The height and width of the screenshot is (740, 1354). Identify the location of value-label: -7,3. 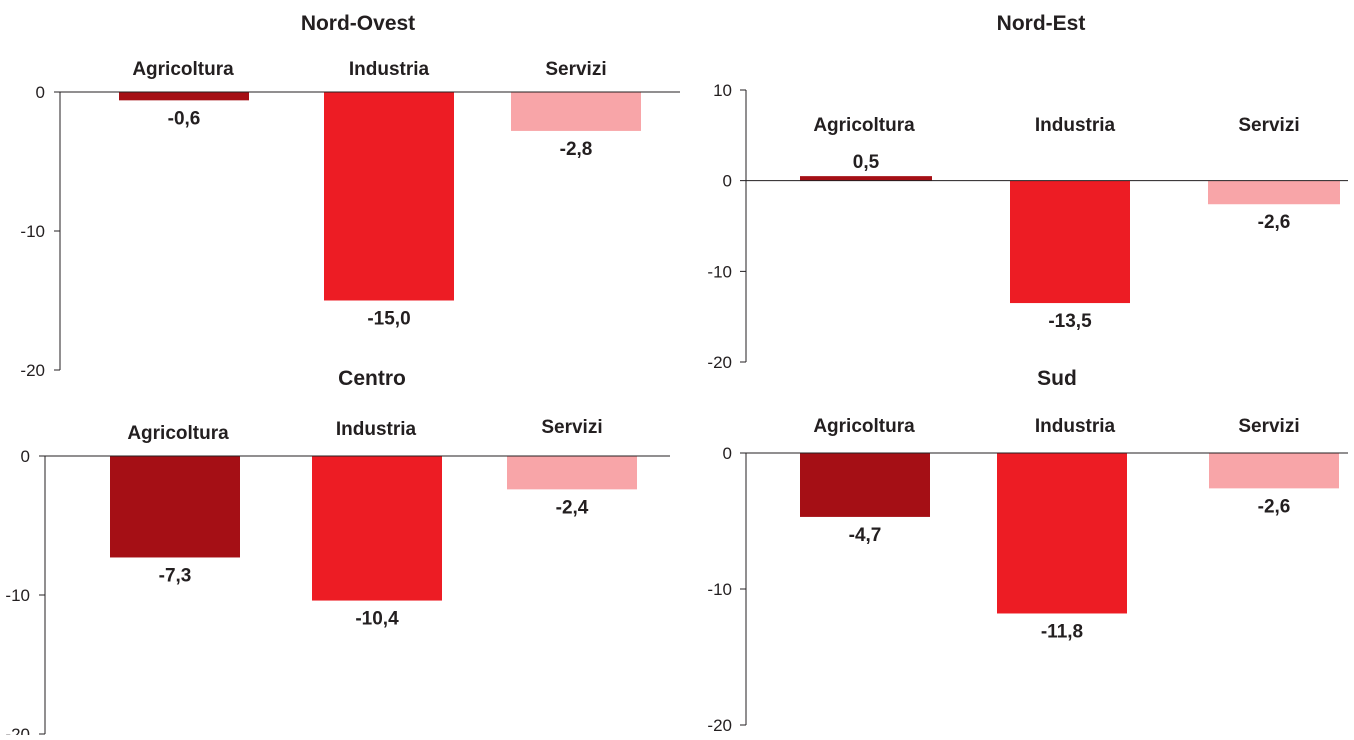
(175, 575).